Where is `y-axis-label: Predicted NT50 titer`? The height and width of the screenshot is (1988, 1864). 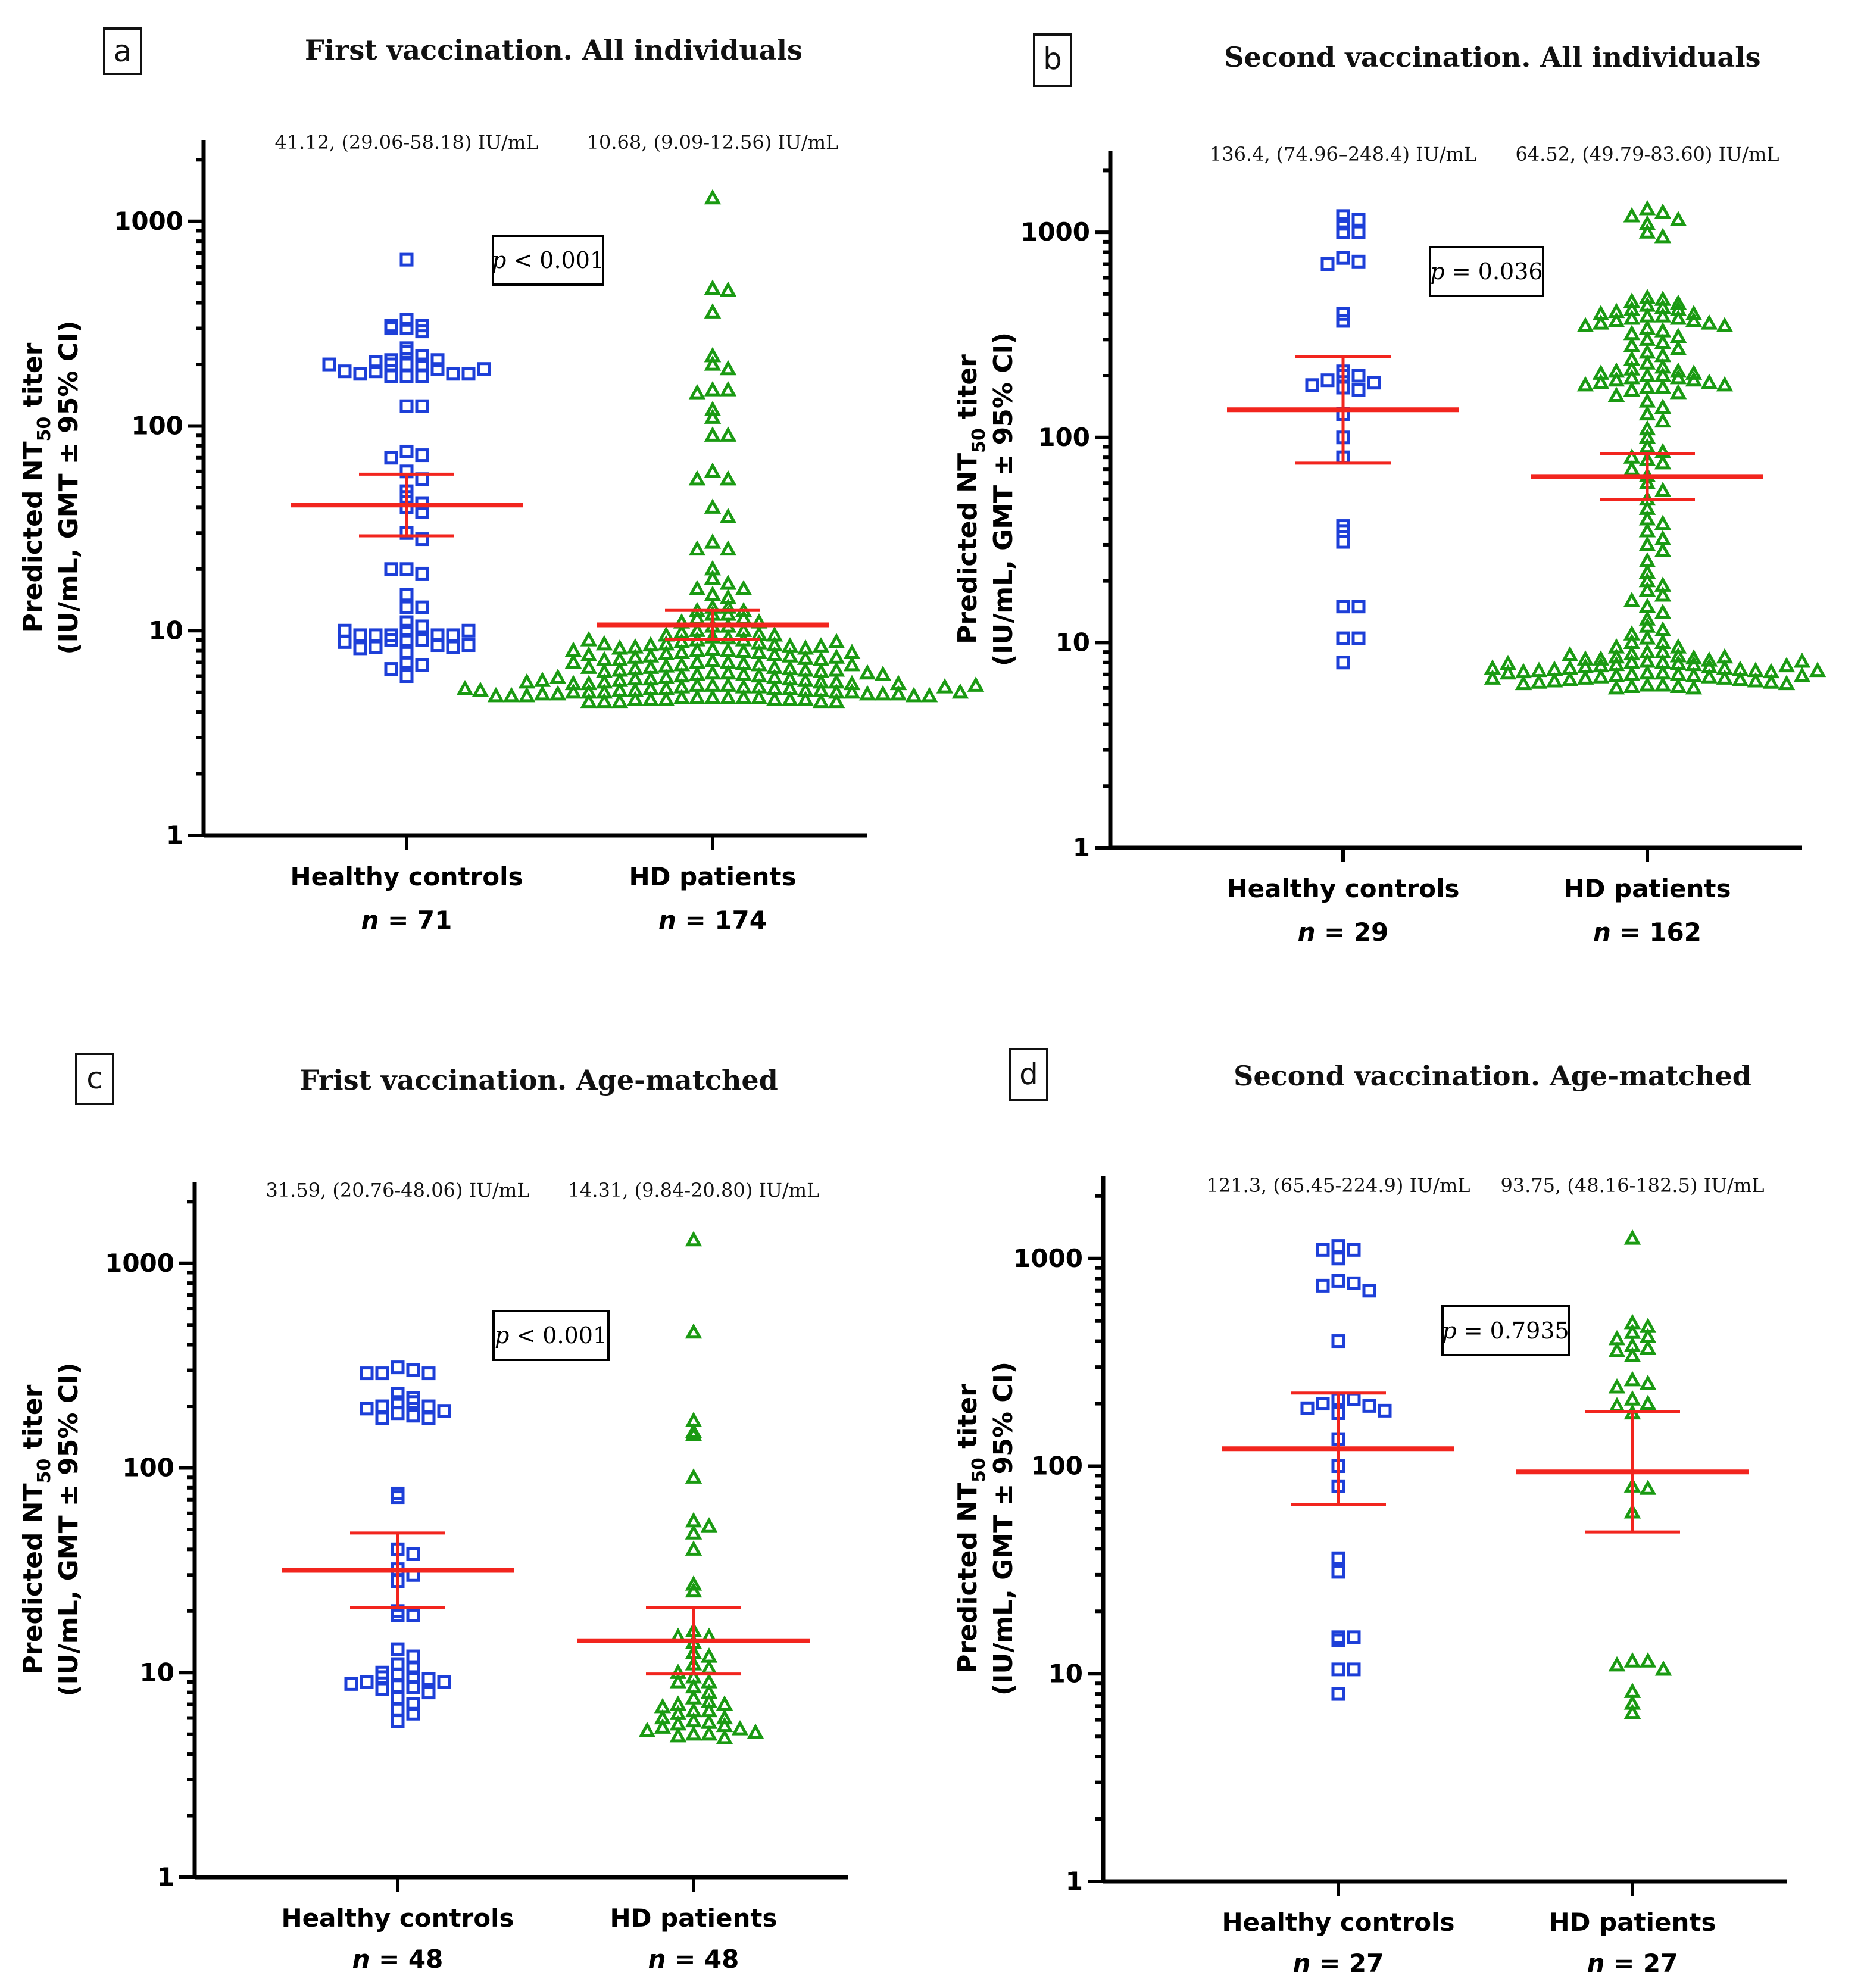
y-axis-label: Predicted NT50 titer is located at coordinates (36, 1529).